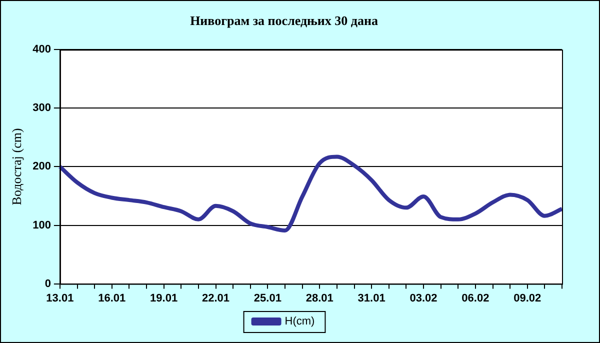 The image size is (600, 343). Describe the element at coordinates (60, 298) in the screenshot. I see `x-tick-label: 13.01` at that location.